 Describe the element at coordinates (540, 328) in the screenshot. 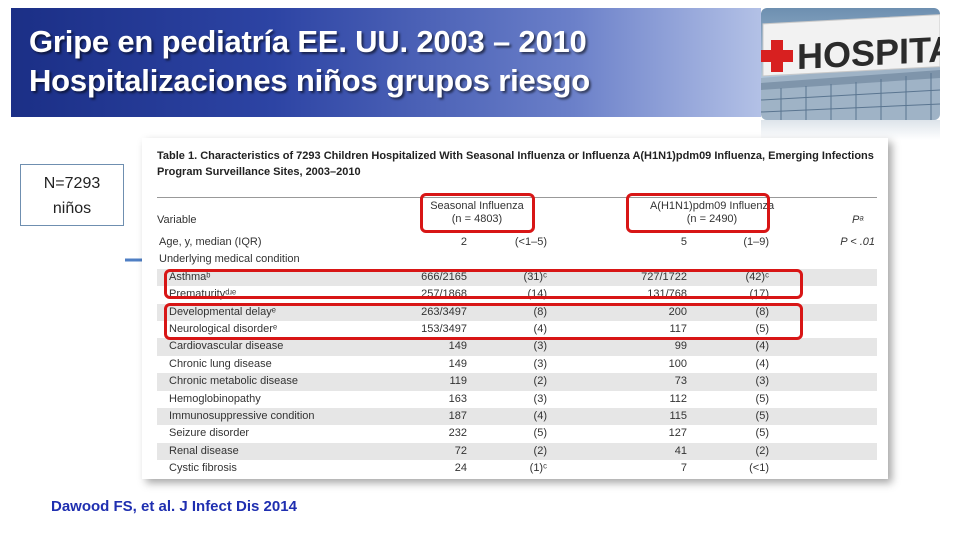

I see `row-seasonal-percent: (4)` at that location.